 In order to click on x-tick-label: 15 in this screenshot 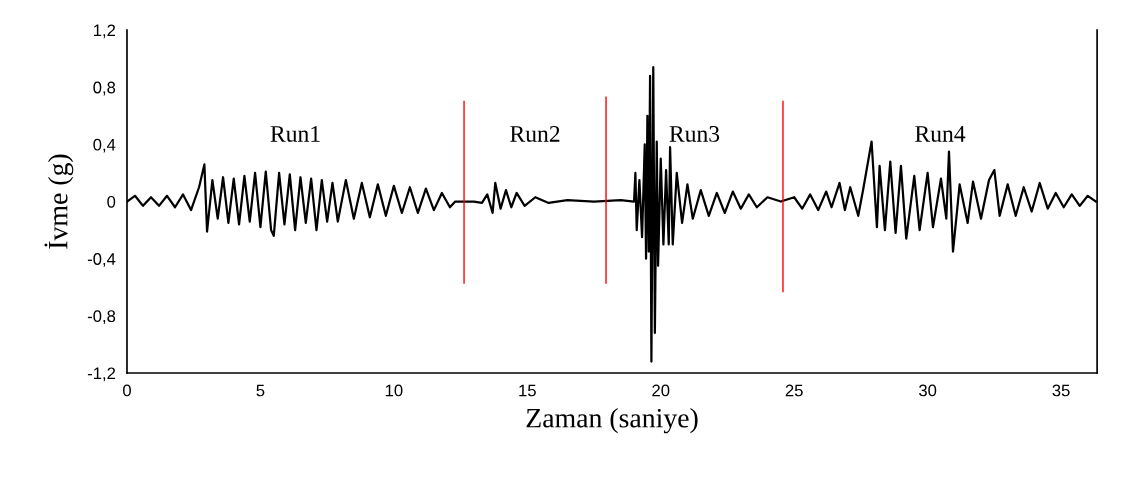, I will do `click(527, 390)`.